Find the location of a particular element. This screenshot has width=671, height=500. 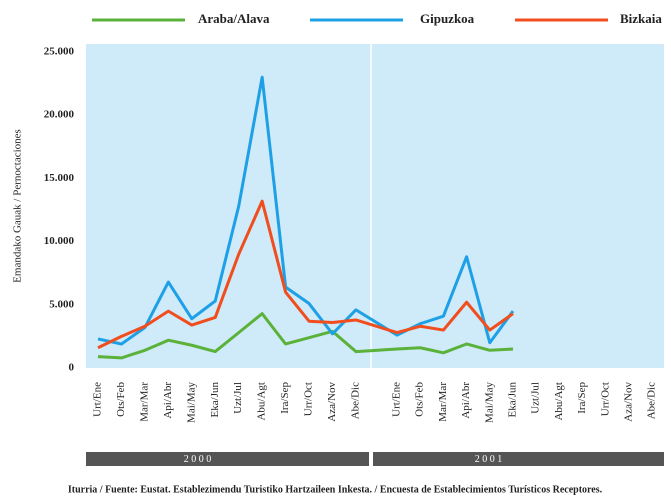

y-tick-label: 5.000 is located at coordinates (61, 304).